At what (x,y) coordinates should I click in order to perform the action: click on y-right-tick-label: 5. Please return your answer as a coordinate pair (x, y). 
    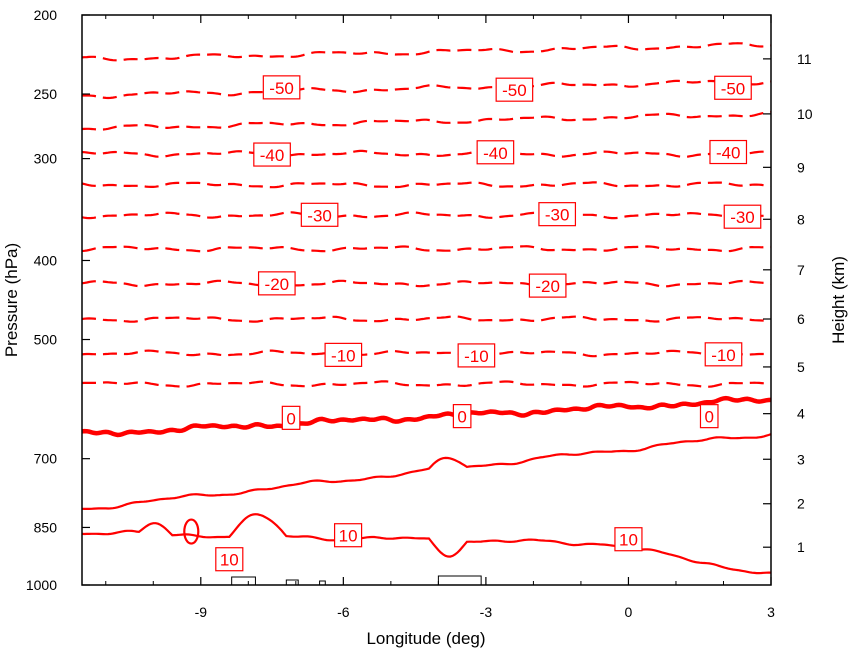
    Looking at the image, I should click on (801, 367).